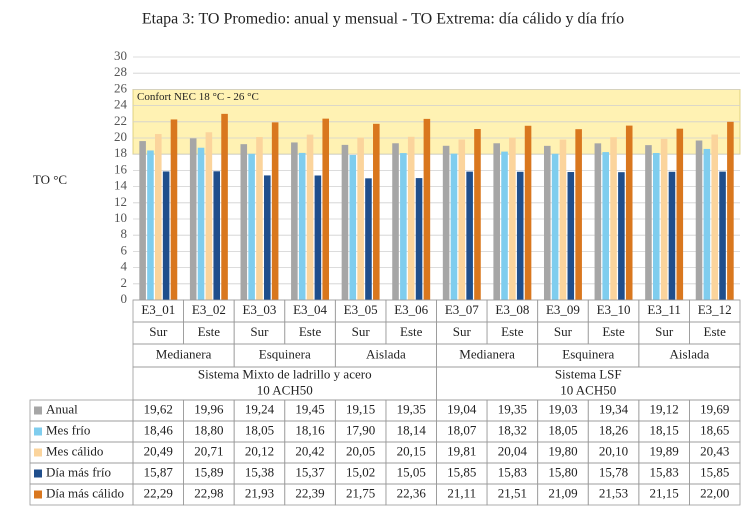 The image size is (745, 516). I want to click on table-value: 18,26, so click(614, 429).